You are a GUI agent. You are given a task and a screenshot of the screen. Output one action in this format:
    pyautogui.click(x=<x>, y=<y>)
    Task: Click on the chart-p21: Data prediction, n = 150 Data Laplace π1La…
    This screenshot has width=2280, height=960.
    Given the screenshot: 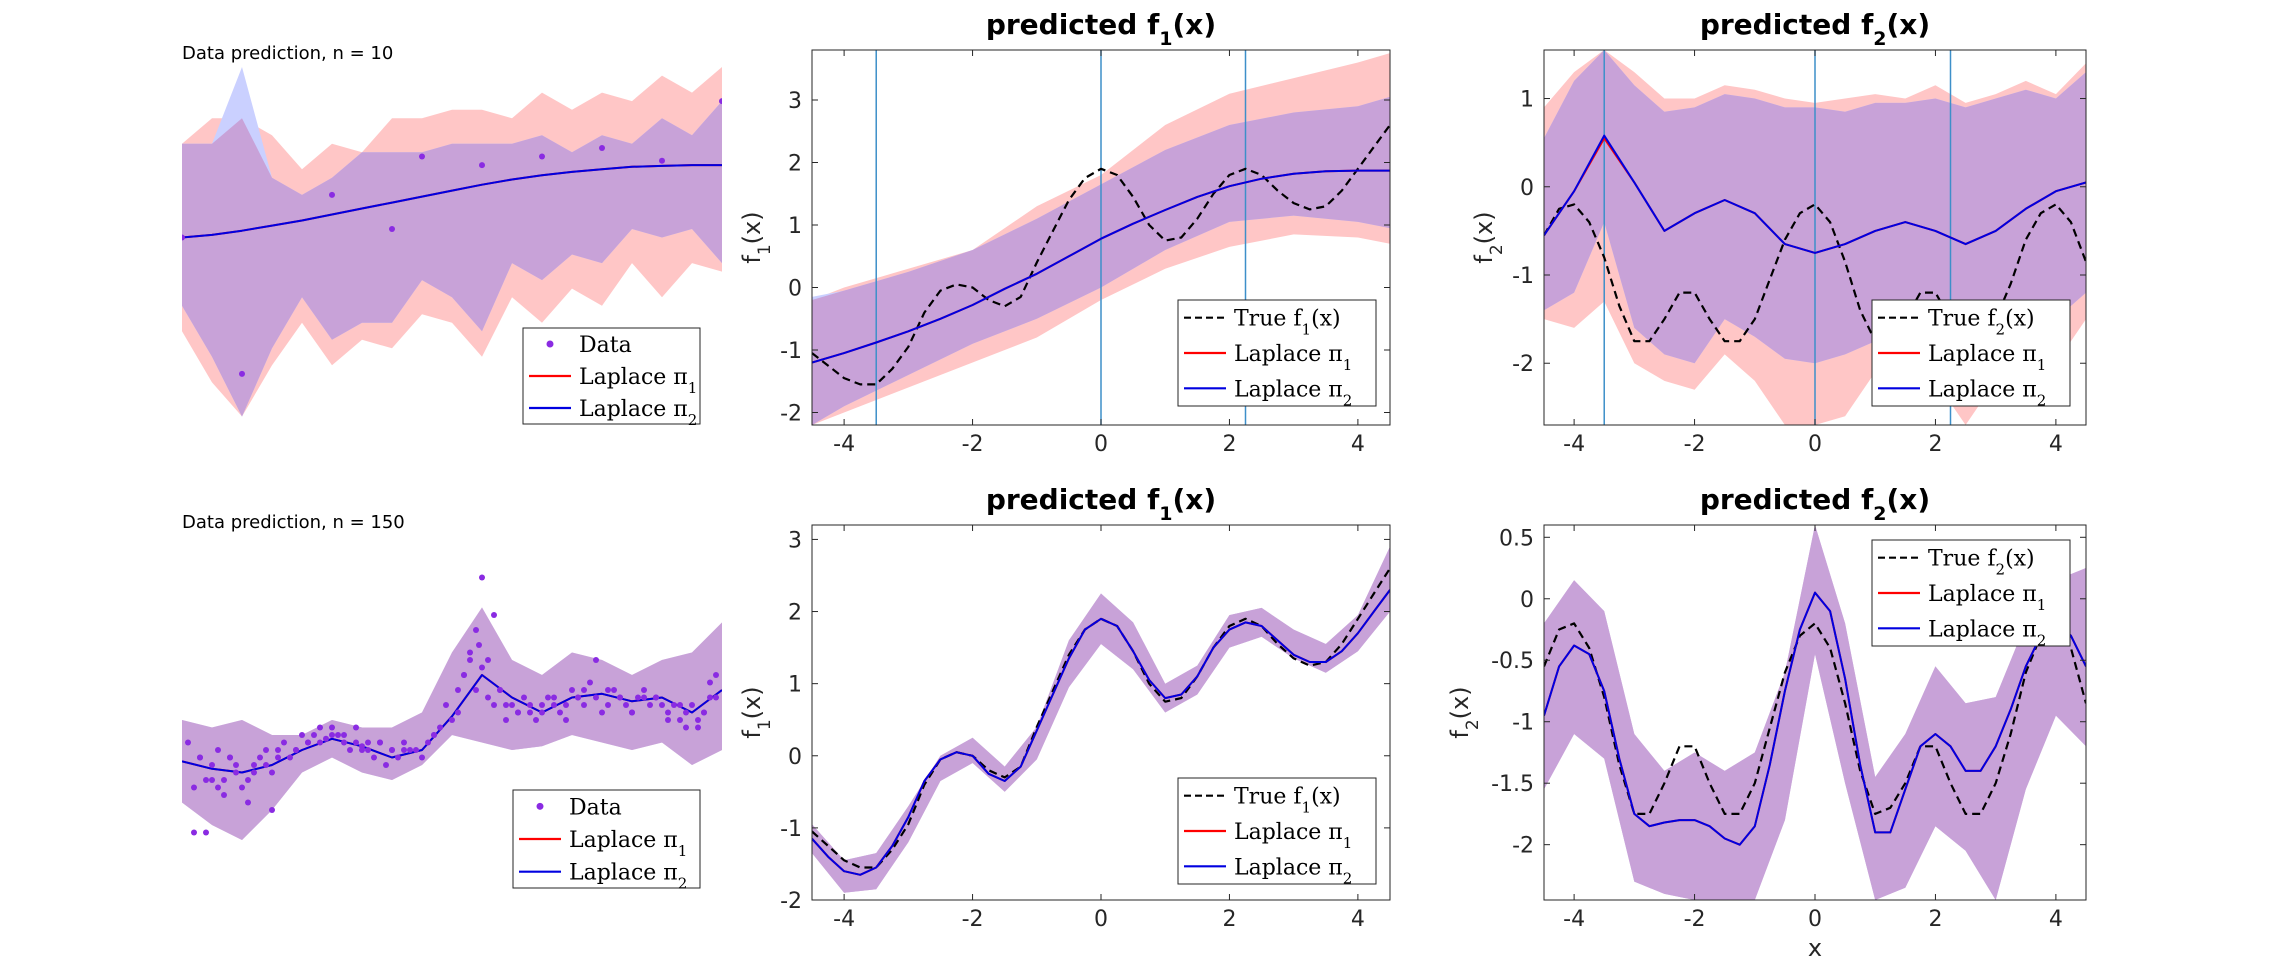 What is the action you would take?
    pyautogui.click(x=452, y=702)
    